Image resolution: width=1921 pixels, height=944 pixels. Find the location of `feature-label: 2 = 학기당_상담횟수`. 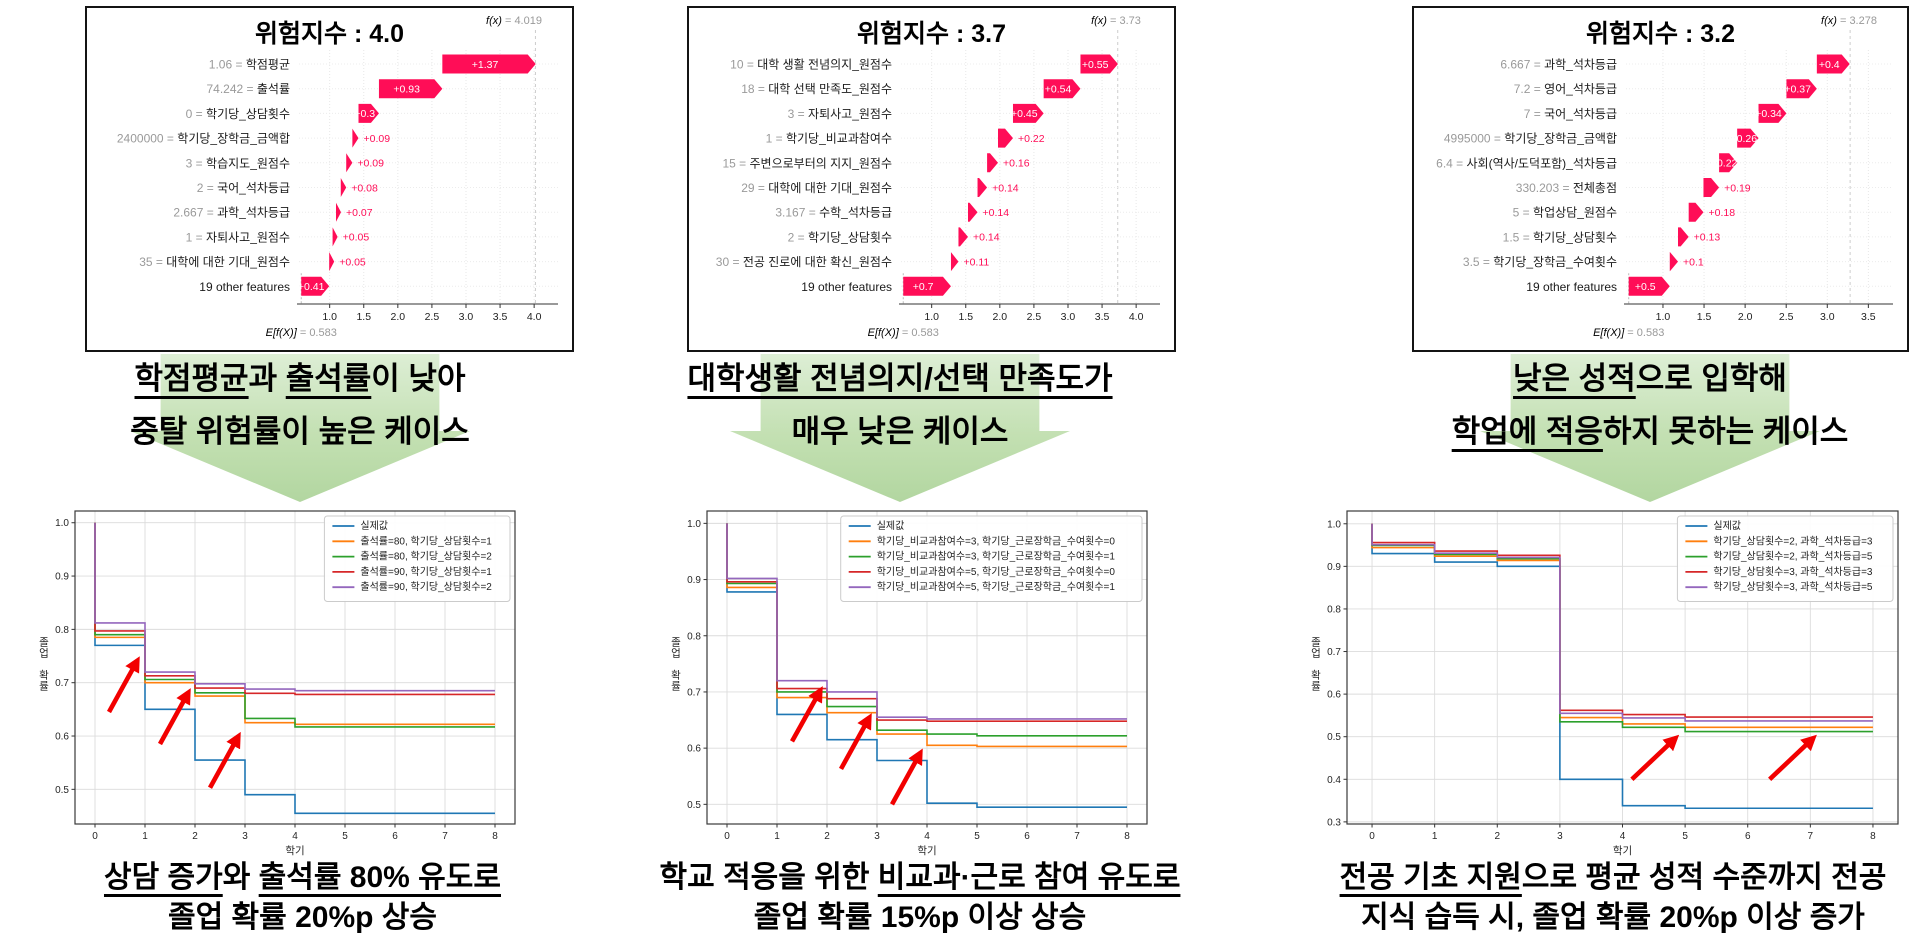

feature-label: 2 = 학기당_상담횟수 is located at coordinates (840, 237).